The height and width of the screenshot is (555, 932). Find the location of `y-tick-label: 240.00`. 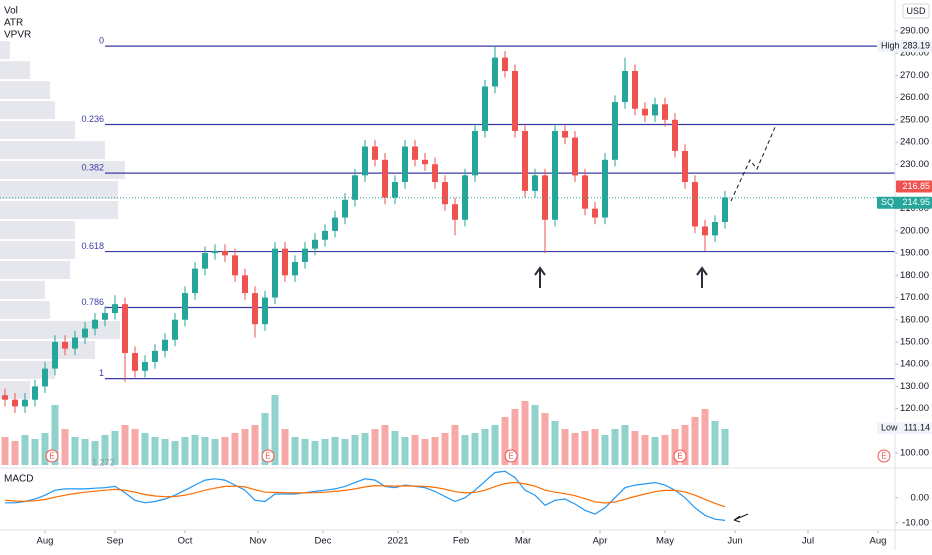

y-tick-label: 240.00 is located at coordinates (914, 142).